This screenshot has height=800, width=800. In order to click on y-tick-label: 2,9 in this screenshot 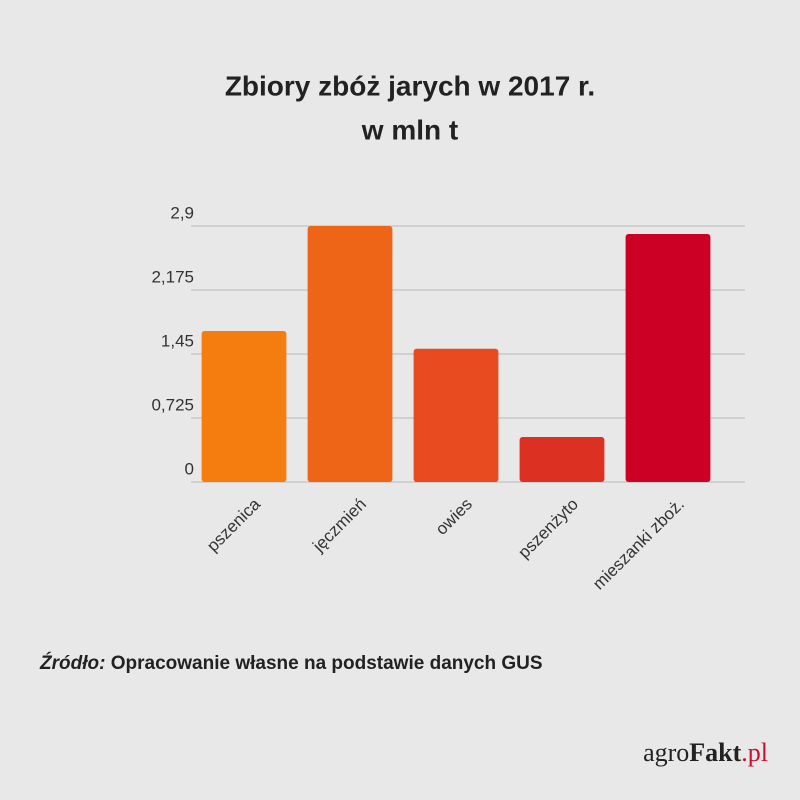, I will do `click(182, 212)`.